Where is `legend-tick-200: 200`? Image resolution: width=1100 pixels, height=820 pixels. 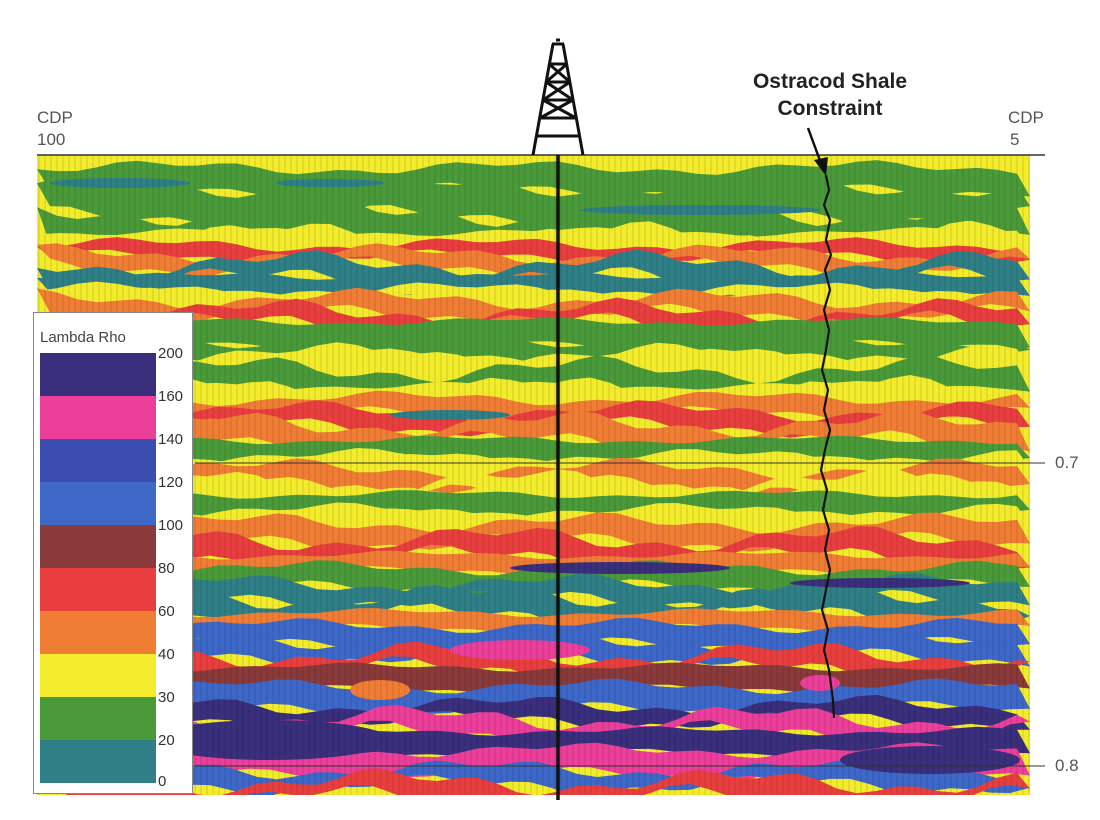 legend-tick-200: 200 is located at coordinates (171, 353).